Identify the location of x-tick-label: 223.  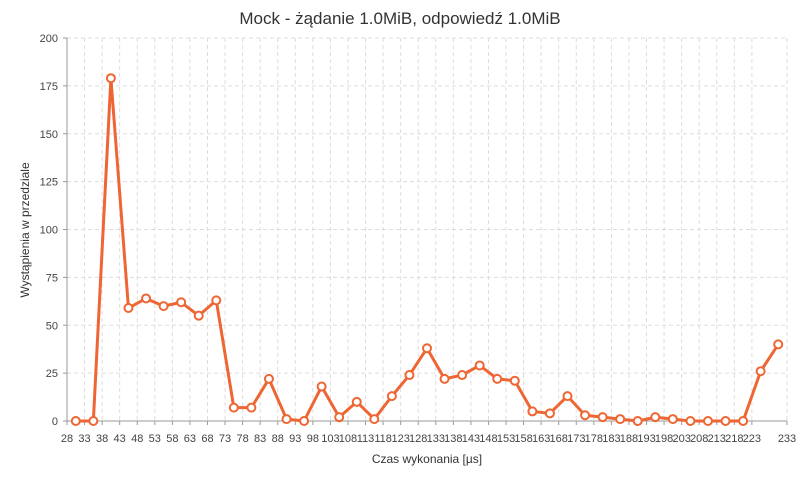
(752, 439).